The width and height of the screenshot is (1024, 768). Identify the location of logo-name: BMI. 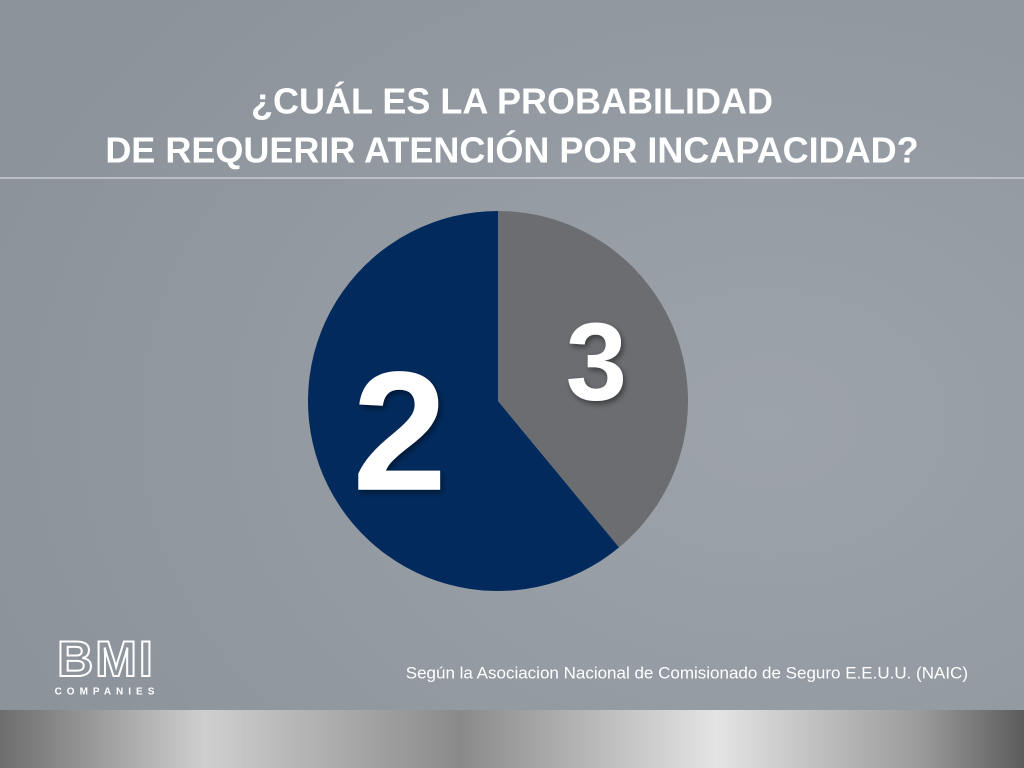
(106, 659).